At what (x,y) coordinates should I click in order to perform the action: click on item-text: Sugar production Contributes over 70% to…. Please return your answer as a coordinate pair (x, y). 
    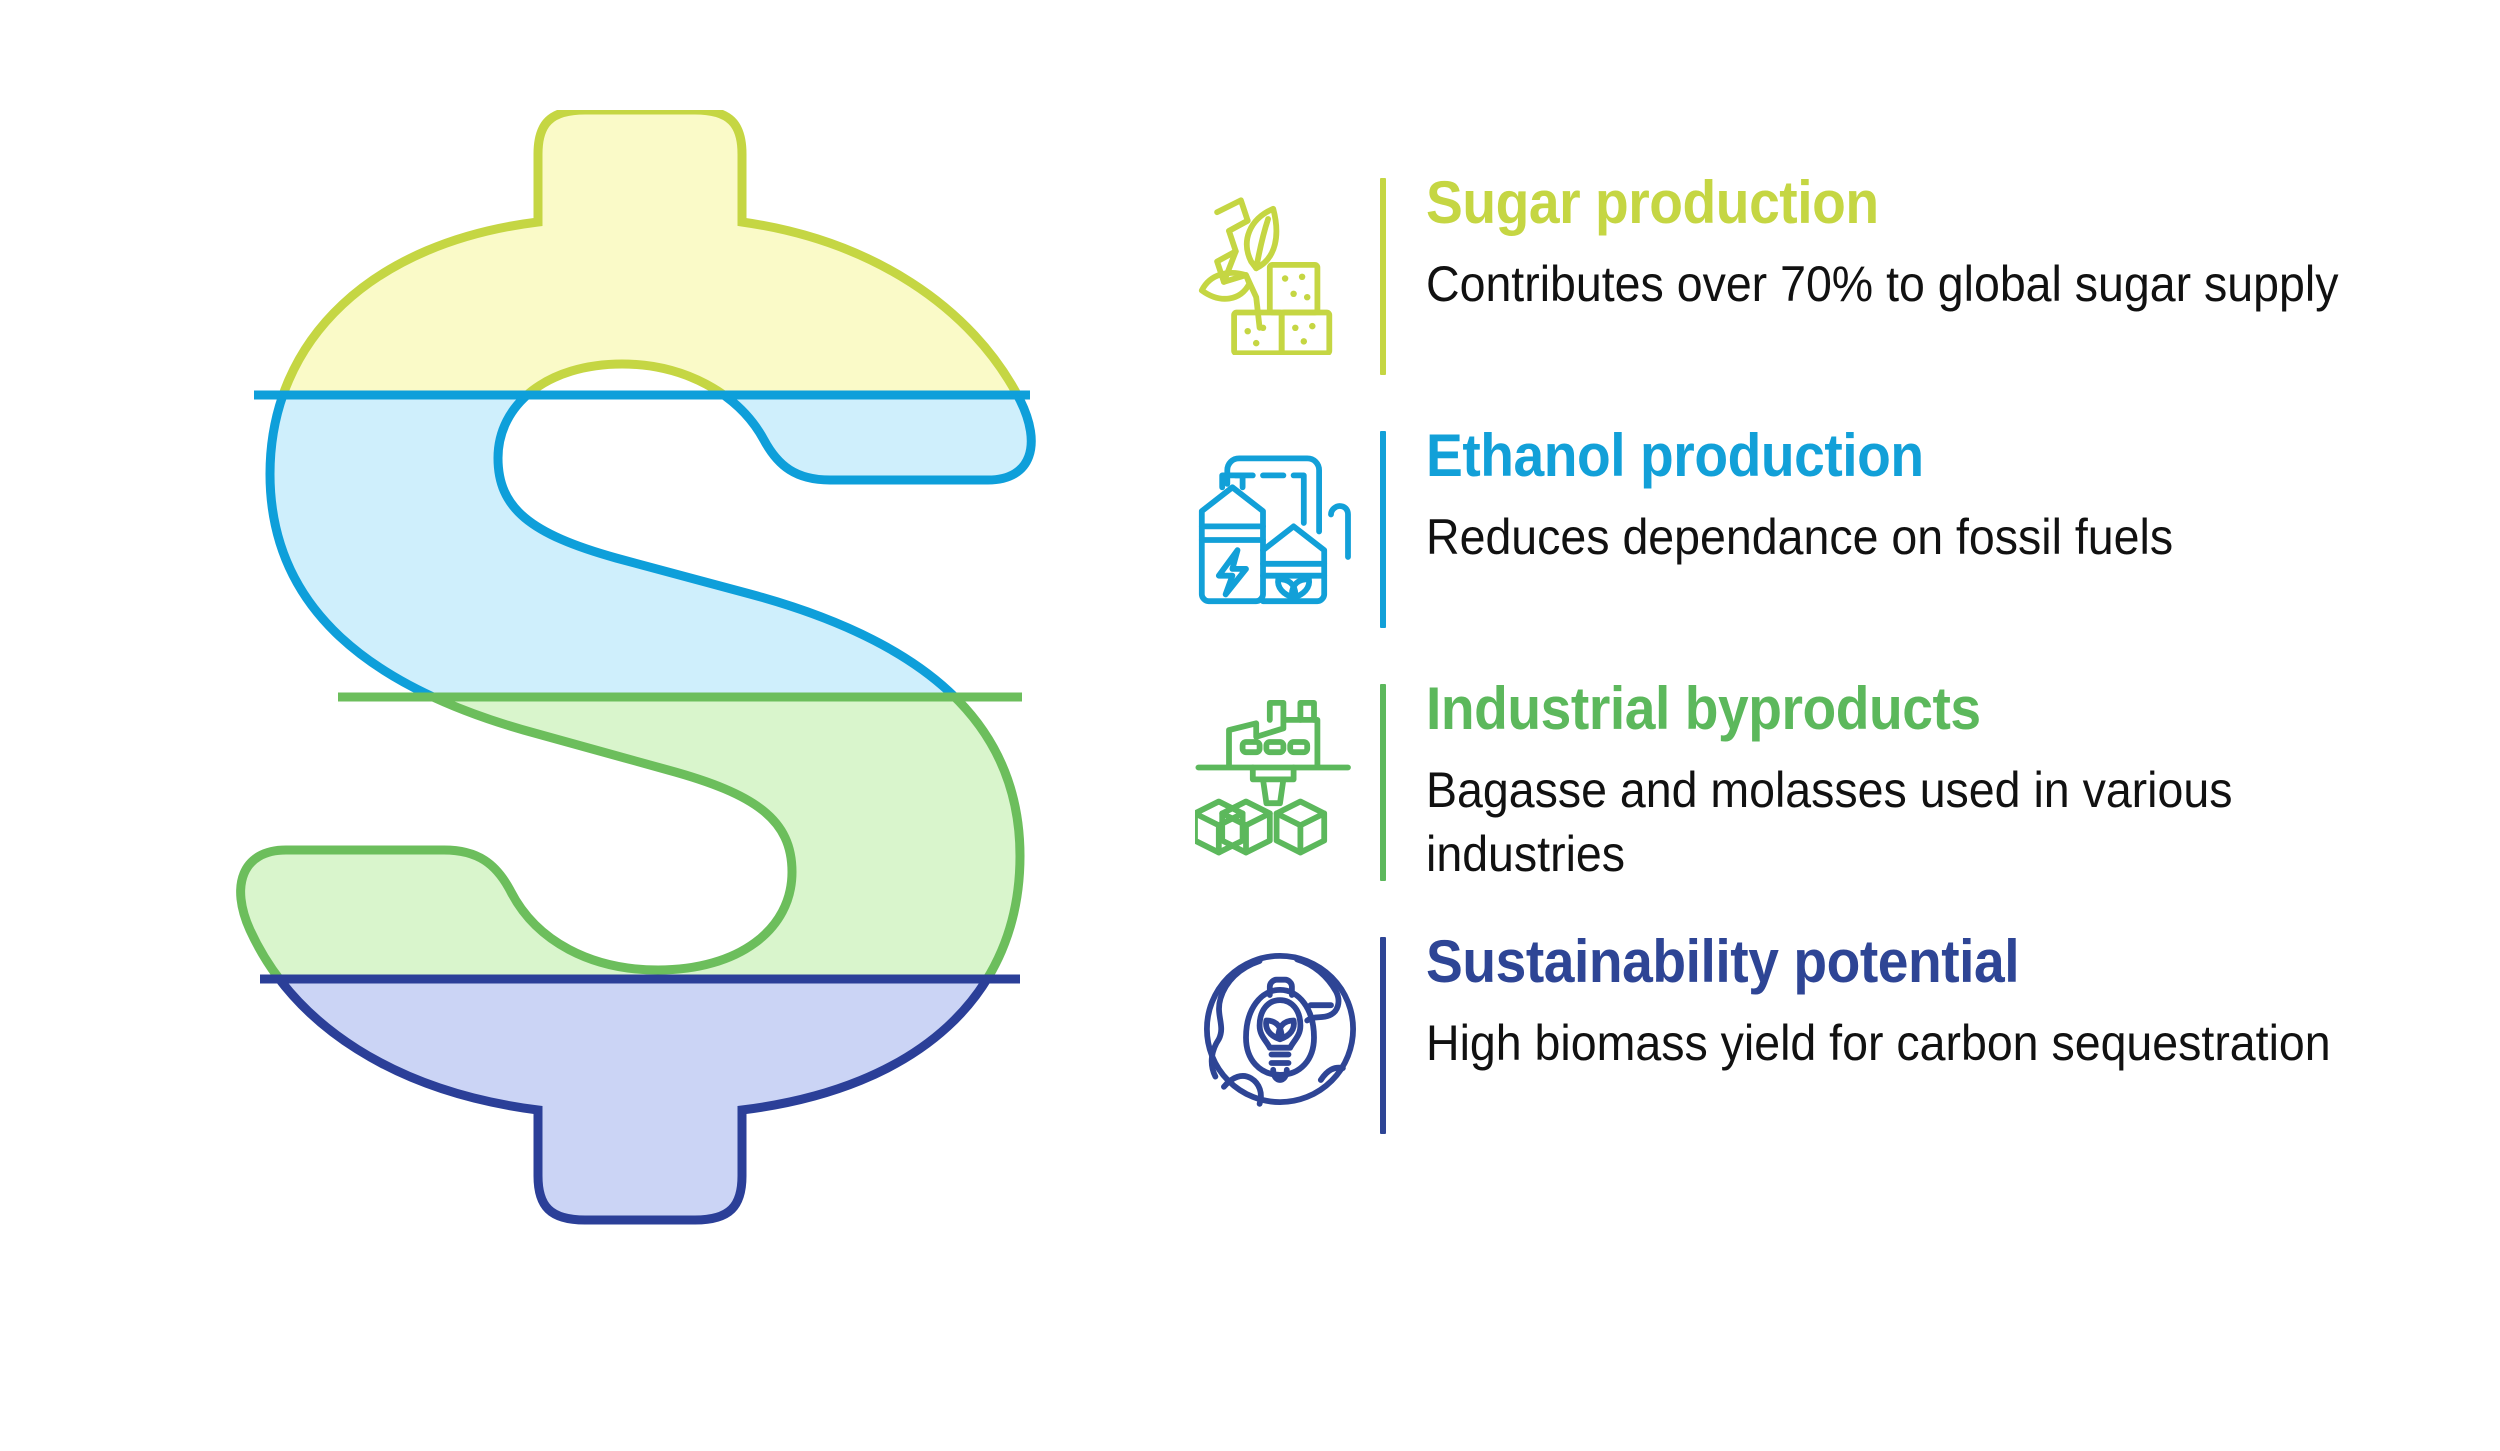
    Looking at the image, I should click on (1928, 243).